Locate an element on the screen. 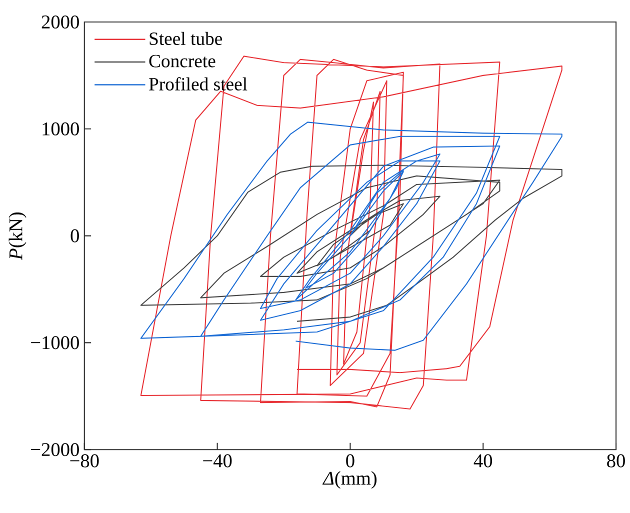  y-tick-label: −1000 is located at coordinates (55, 343).